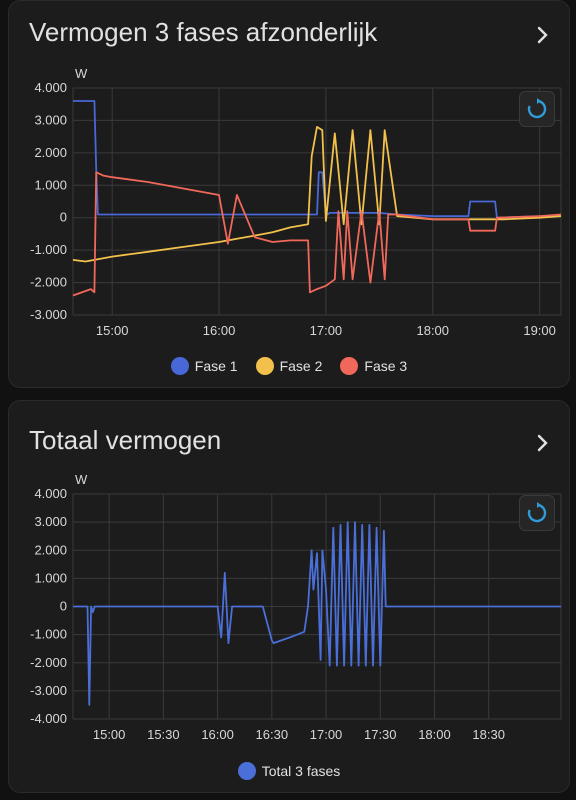 Image resolution: width=576 pixels, height=800 pixels. I want to click on x-tick-label: 15:30, so click(163, 734).